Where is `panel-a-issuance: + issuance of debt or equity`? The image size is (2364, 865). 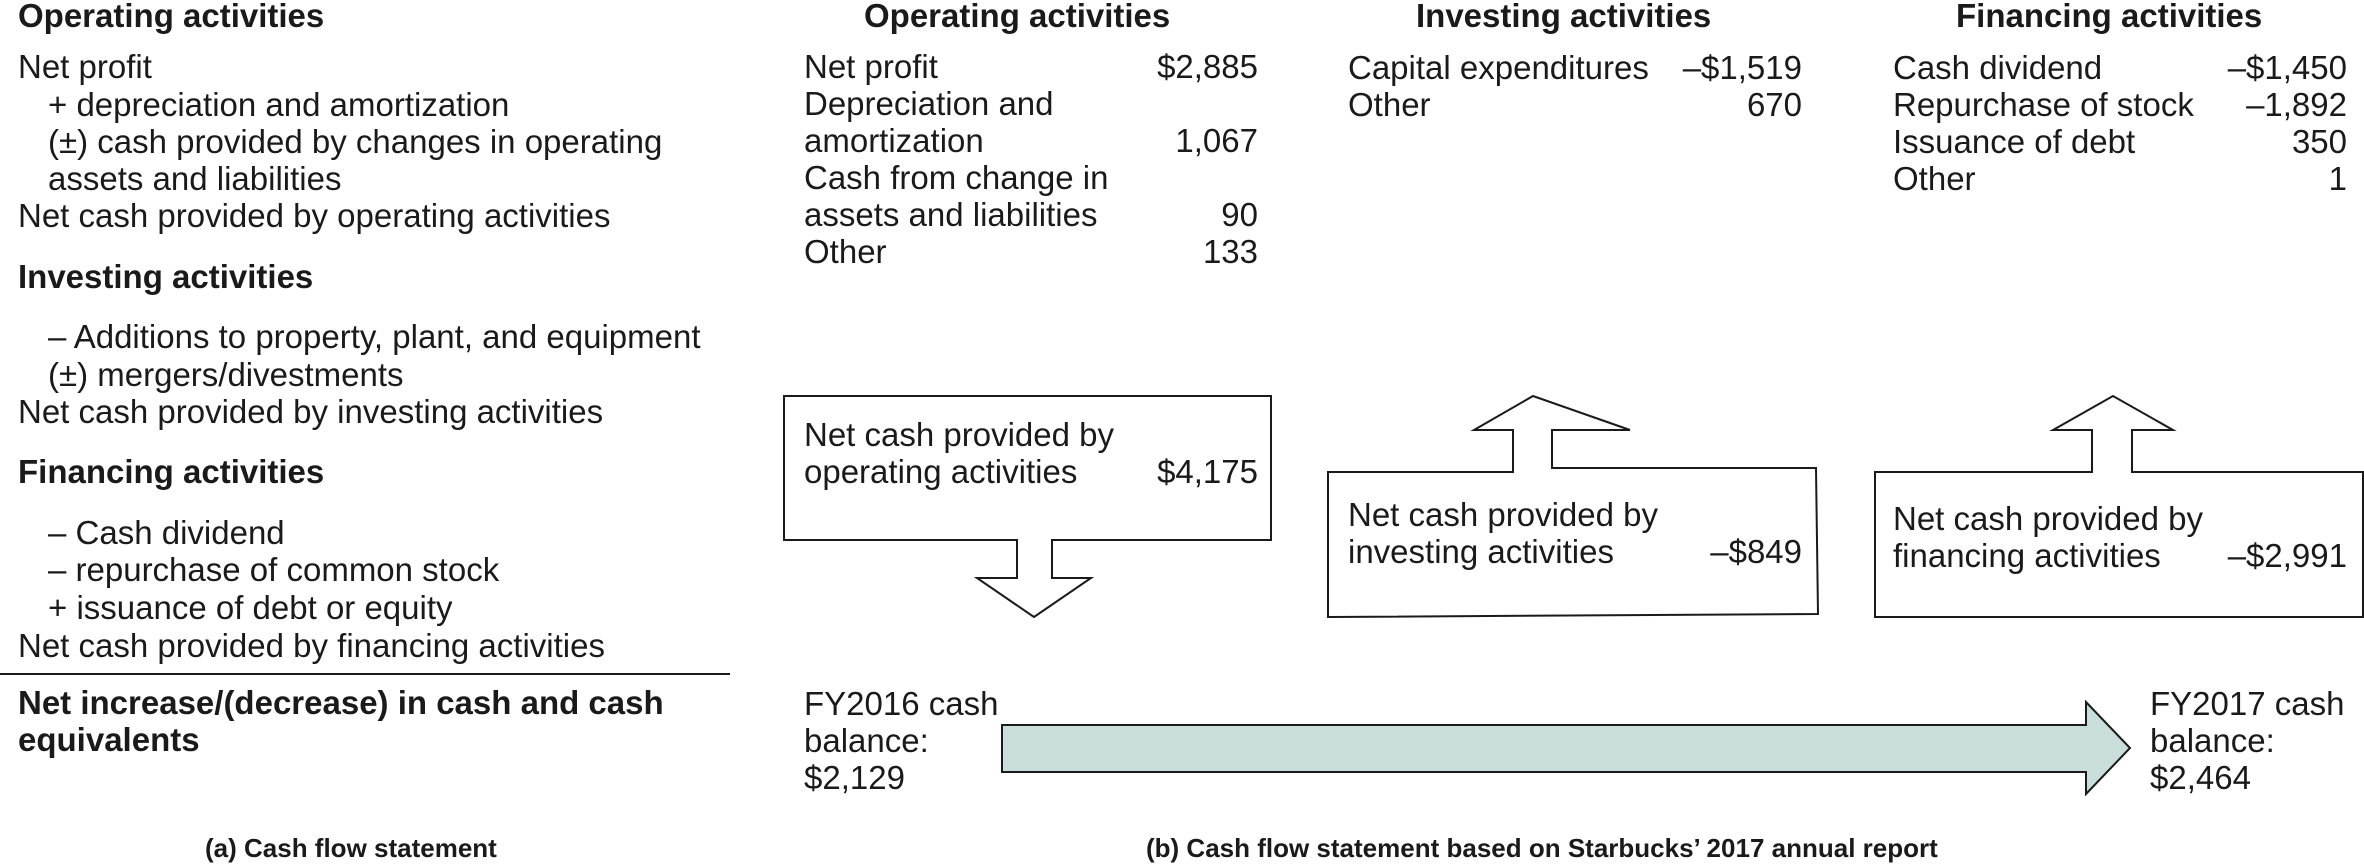
panel-a-issuance: + issuance of debt or equity is located at coordinates (250, 607).